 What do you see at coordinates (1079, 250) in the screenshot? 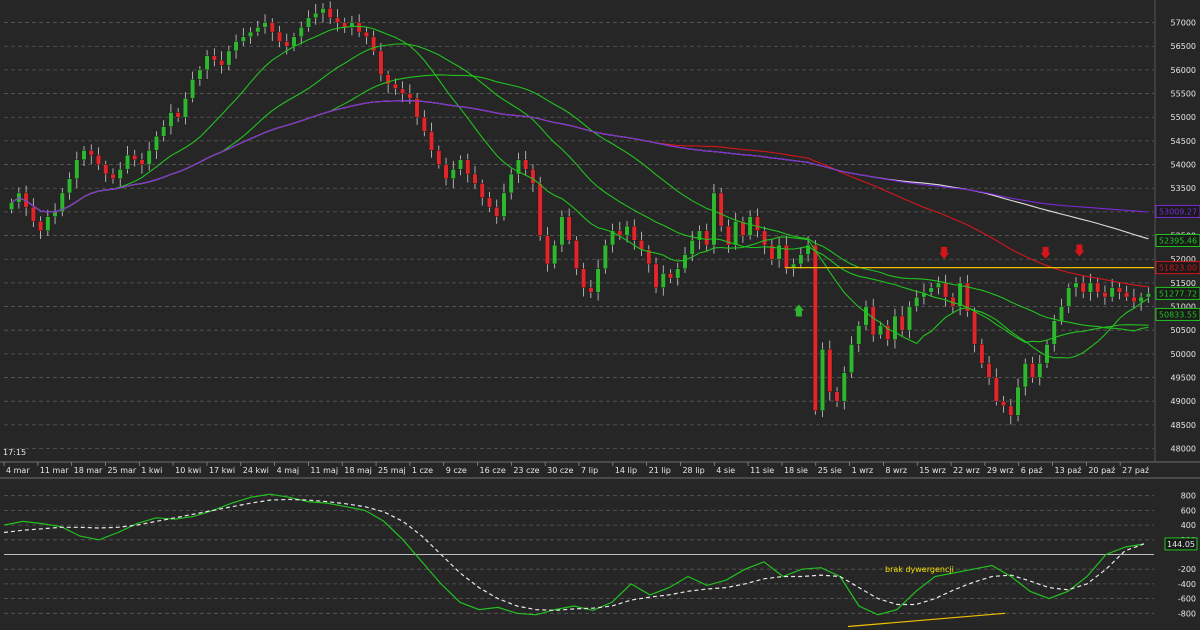
I see `signal-arrow-down` at bounding box center [1079, 250].